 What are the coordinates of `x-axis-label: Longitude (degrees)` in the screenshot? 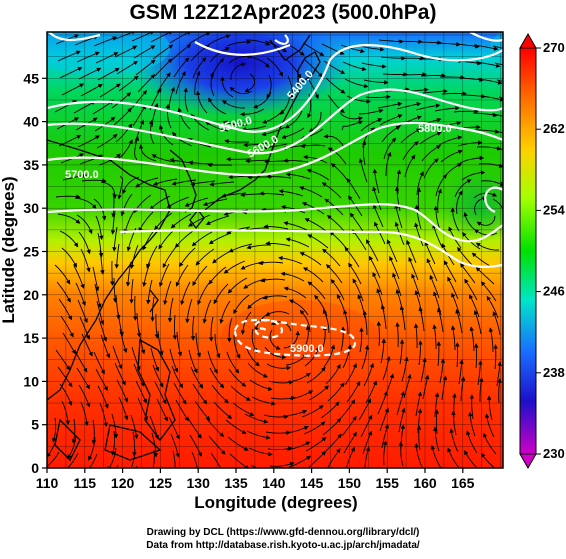 It's located at (275, 502).